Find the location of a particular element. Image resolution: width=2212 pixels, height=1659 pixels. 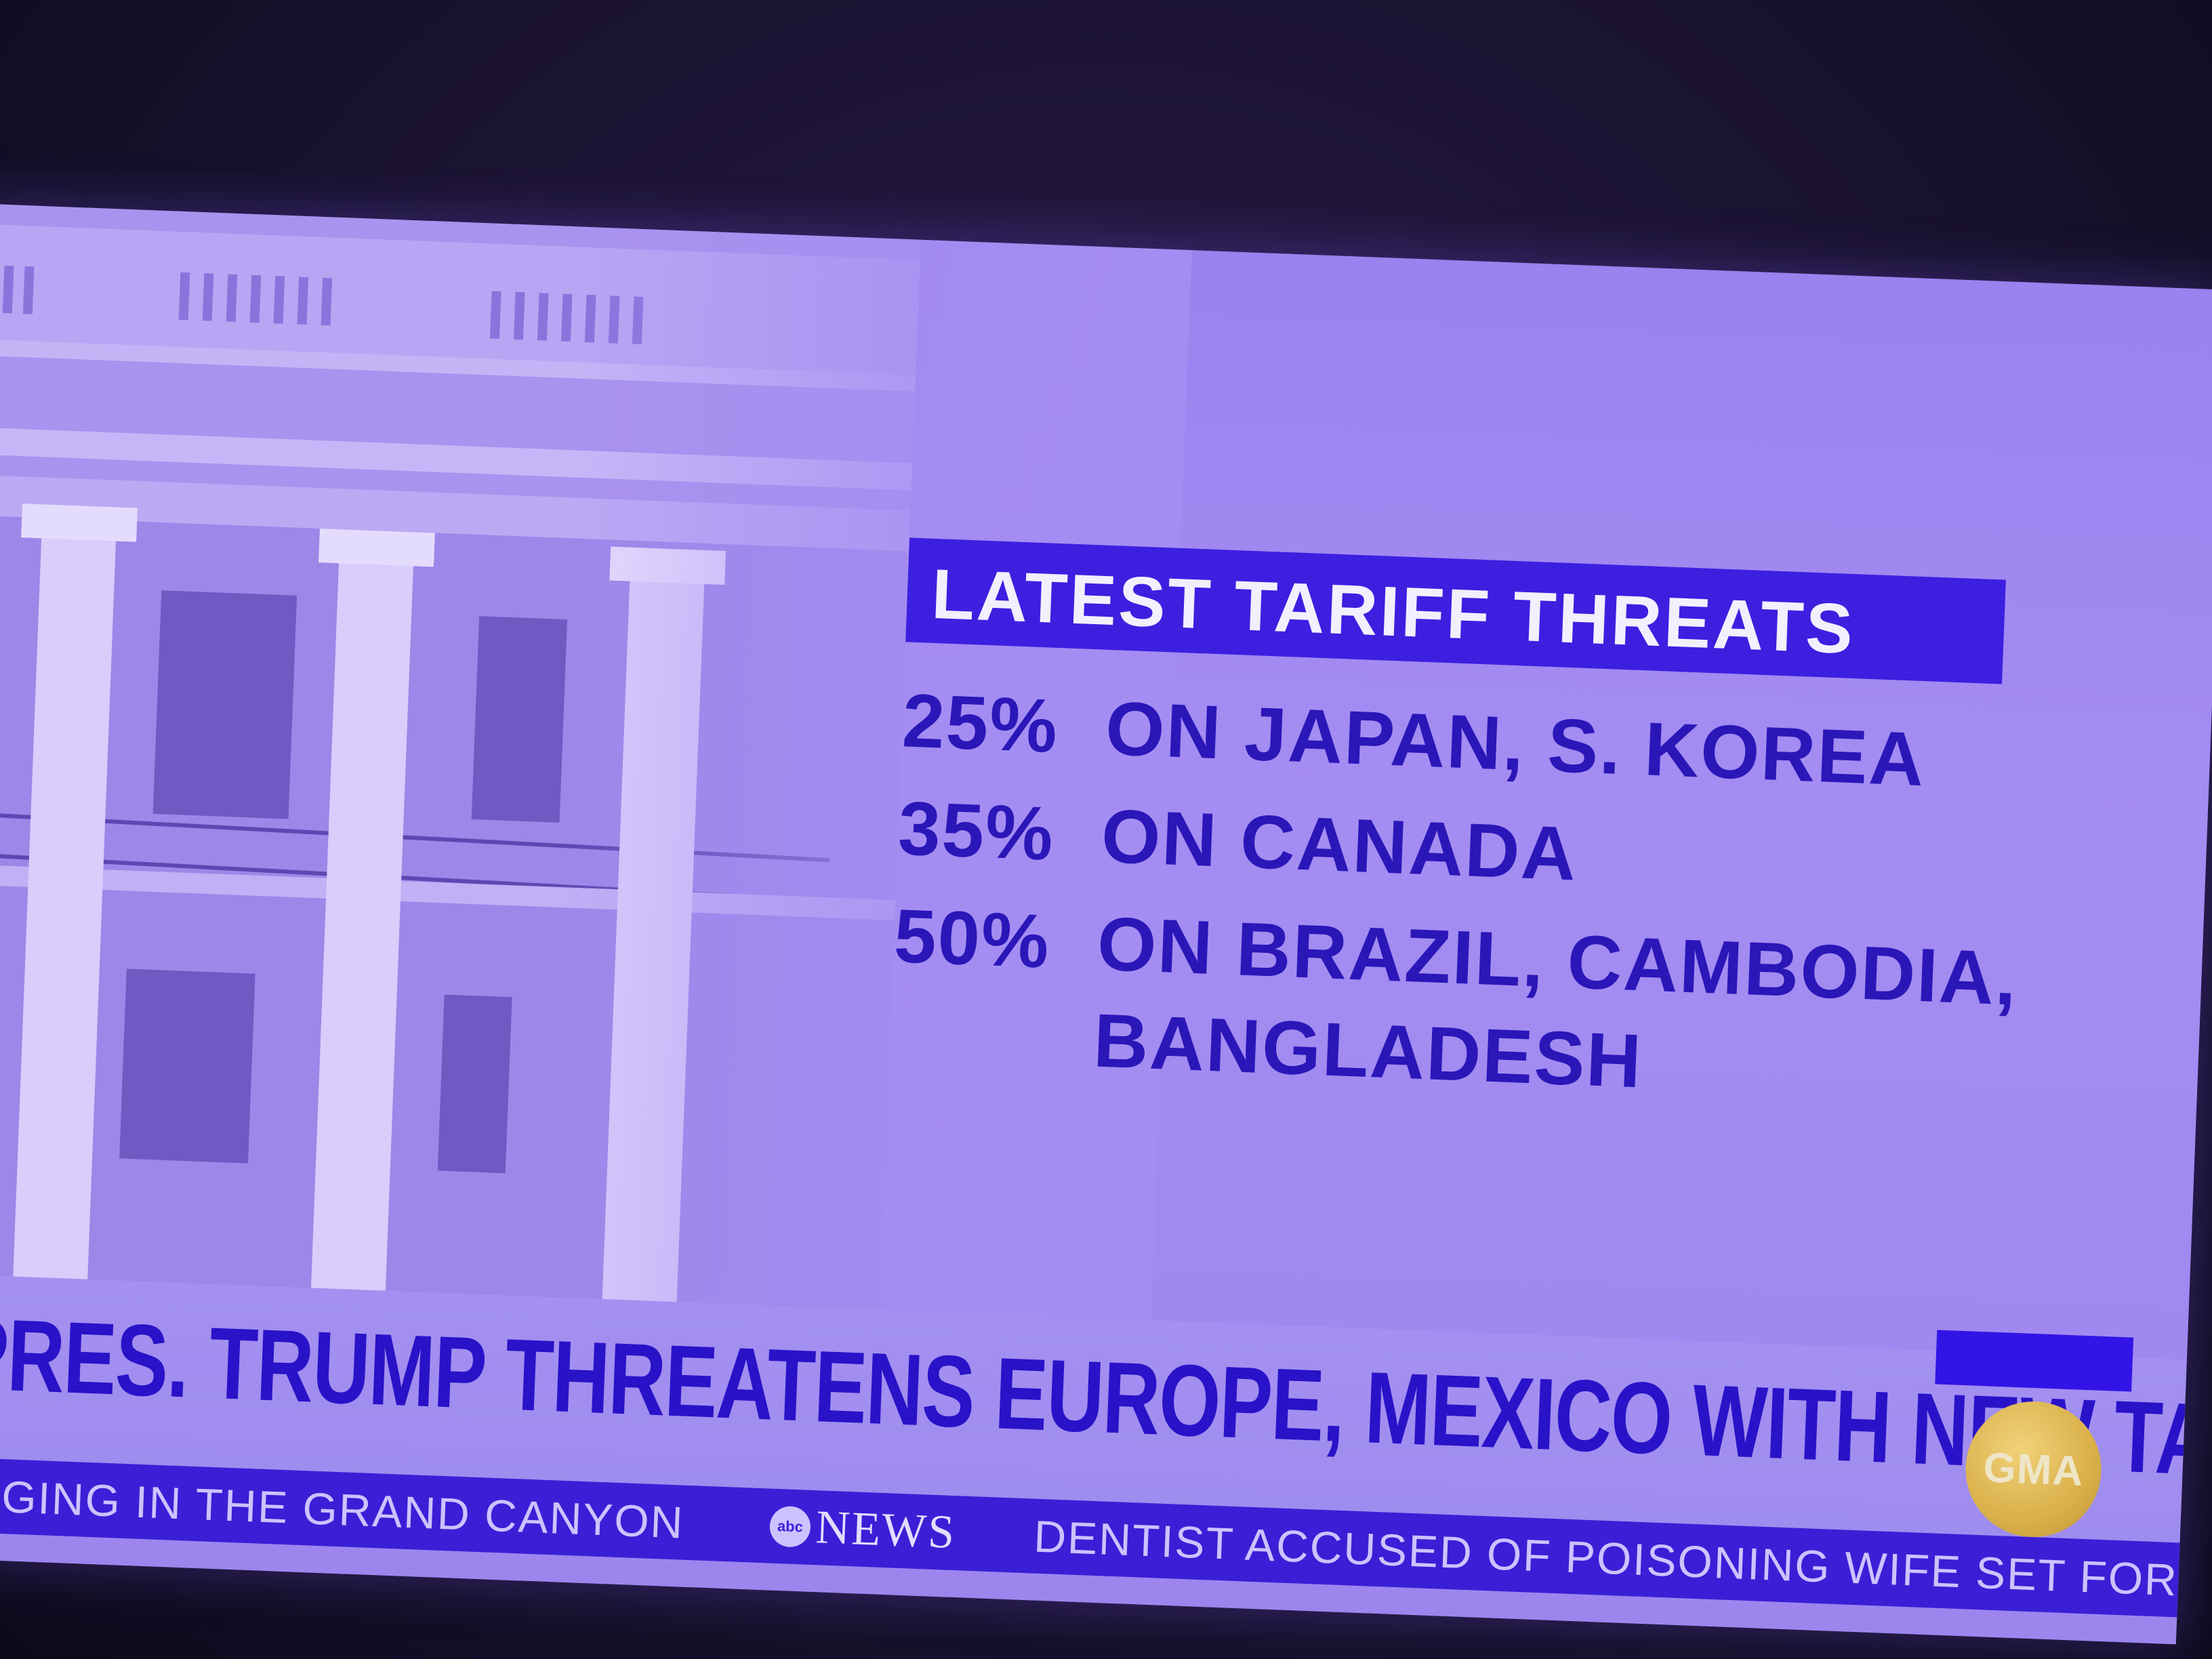

abc-news-logo: abc NEWS is located at coordinates (863, 1530).